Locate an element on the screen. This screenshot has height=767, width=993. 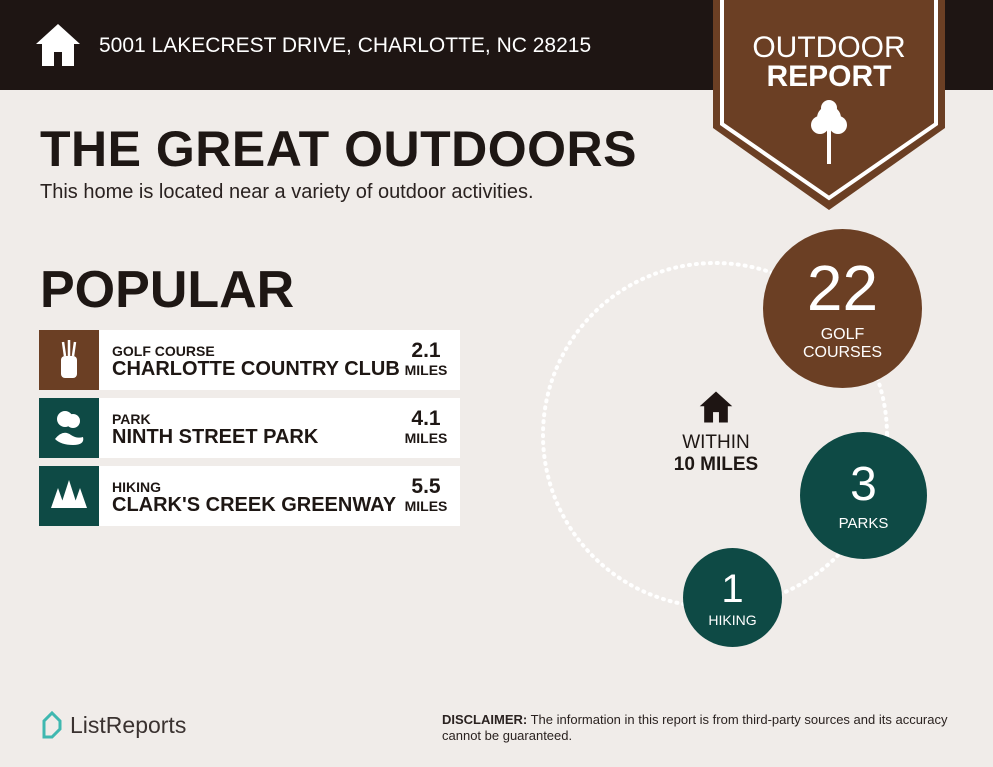
item-category: GOLF COURSE is located at coordinates (163, 351).